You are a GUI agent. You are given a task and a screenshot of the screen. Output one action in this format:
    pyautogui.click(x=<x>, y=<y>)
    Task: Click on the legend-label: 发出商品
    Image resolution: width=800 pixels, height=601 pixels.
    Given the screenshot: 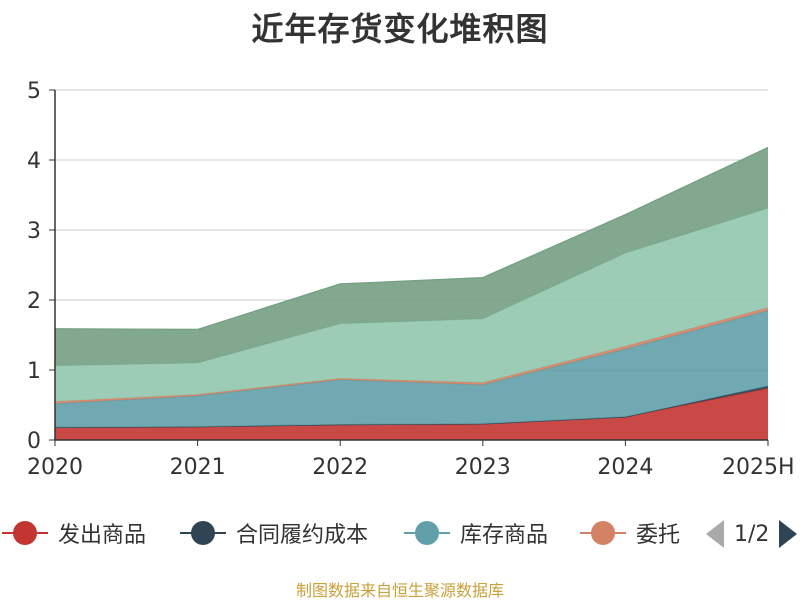 What is the action you would take?
    pyautogui.click(x=102, y=535)
    